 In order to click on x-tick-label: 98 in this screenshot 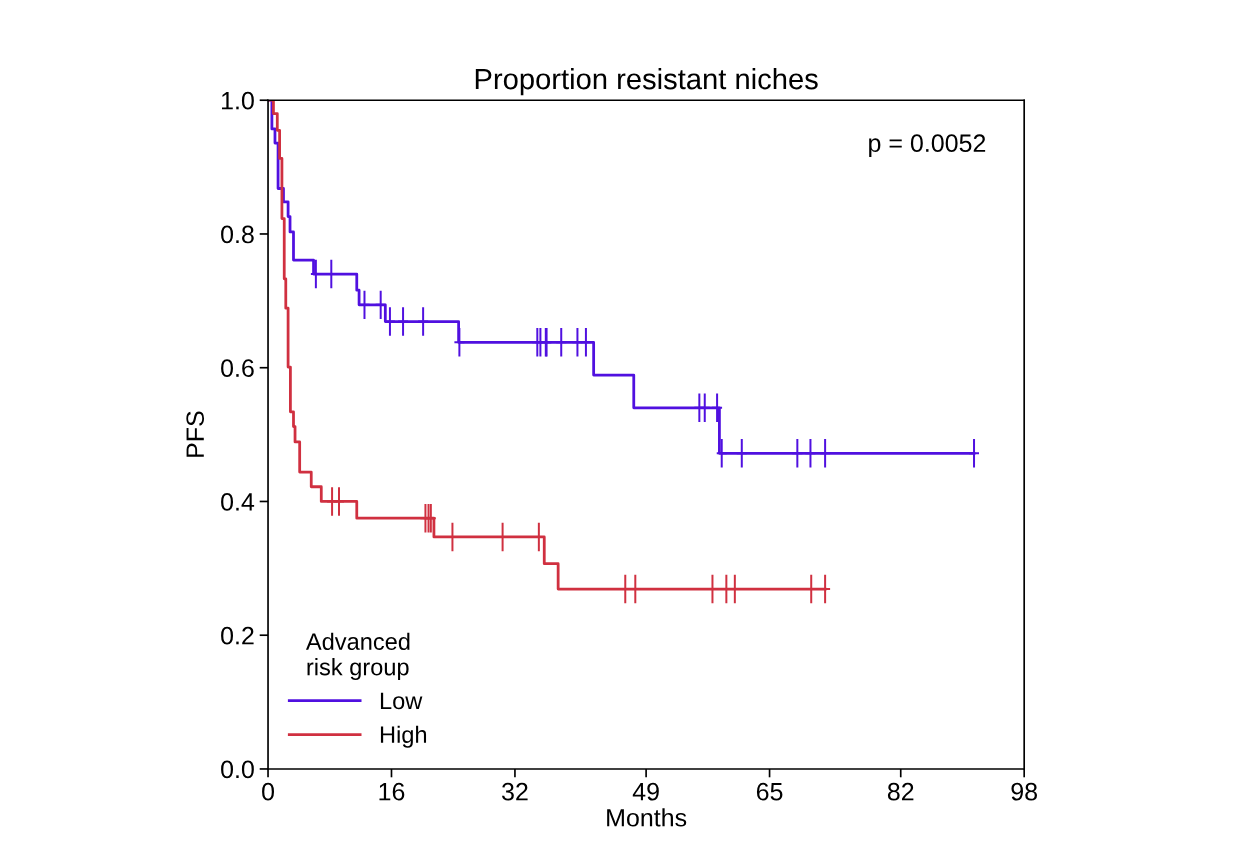, I will do `click(1024, 791)`.